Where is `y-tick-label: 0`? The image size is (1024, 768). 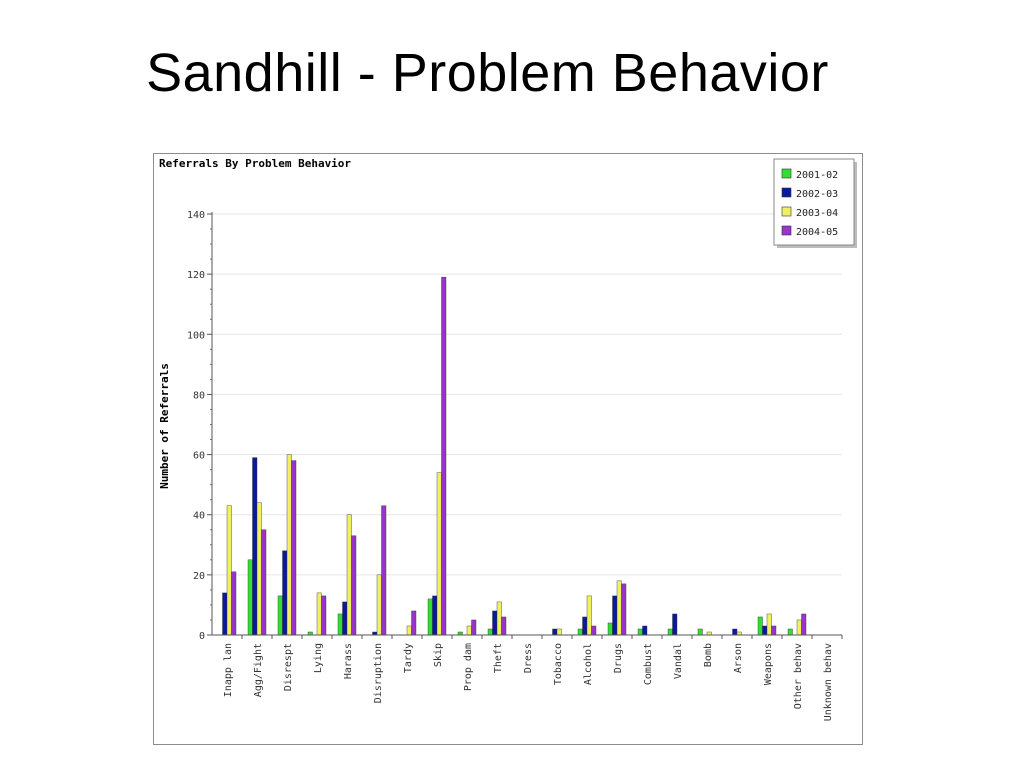
y-tick-label: 0 is located at coordinates (202, 636).